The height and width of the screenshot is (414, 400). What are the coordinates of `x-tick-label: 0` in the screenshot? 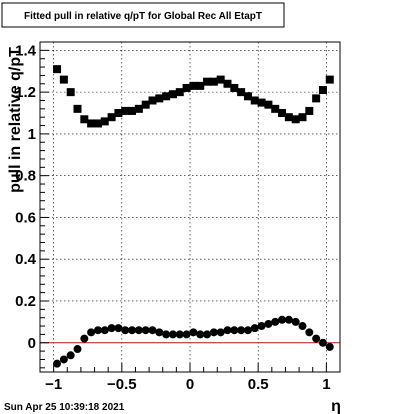 It's located at (190, 384).